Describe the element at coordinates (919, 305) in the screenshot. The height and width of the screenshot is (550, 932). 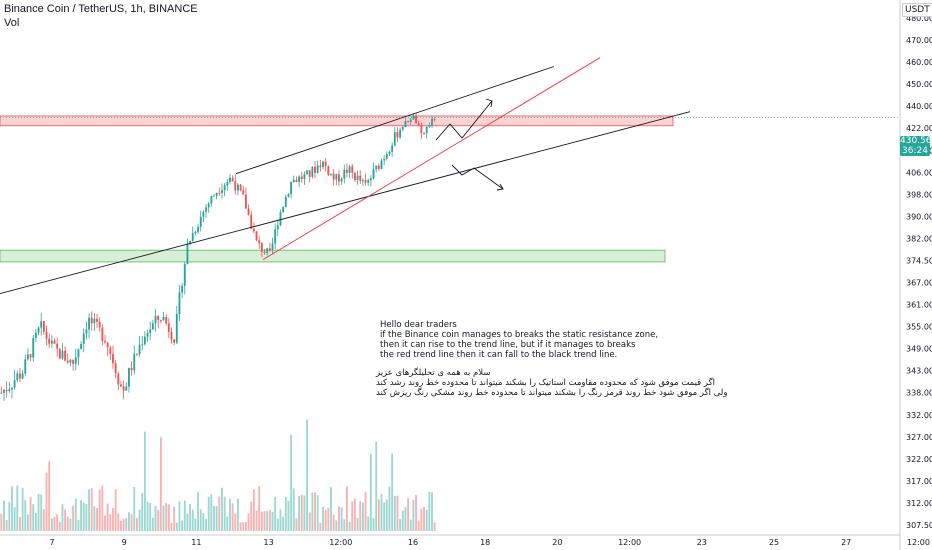
I see `y-tick-label: 361.00` at that location.